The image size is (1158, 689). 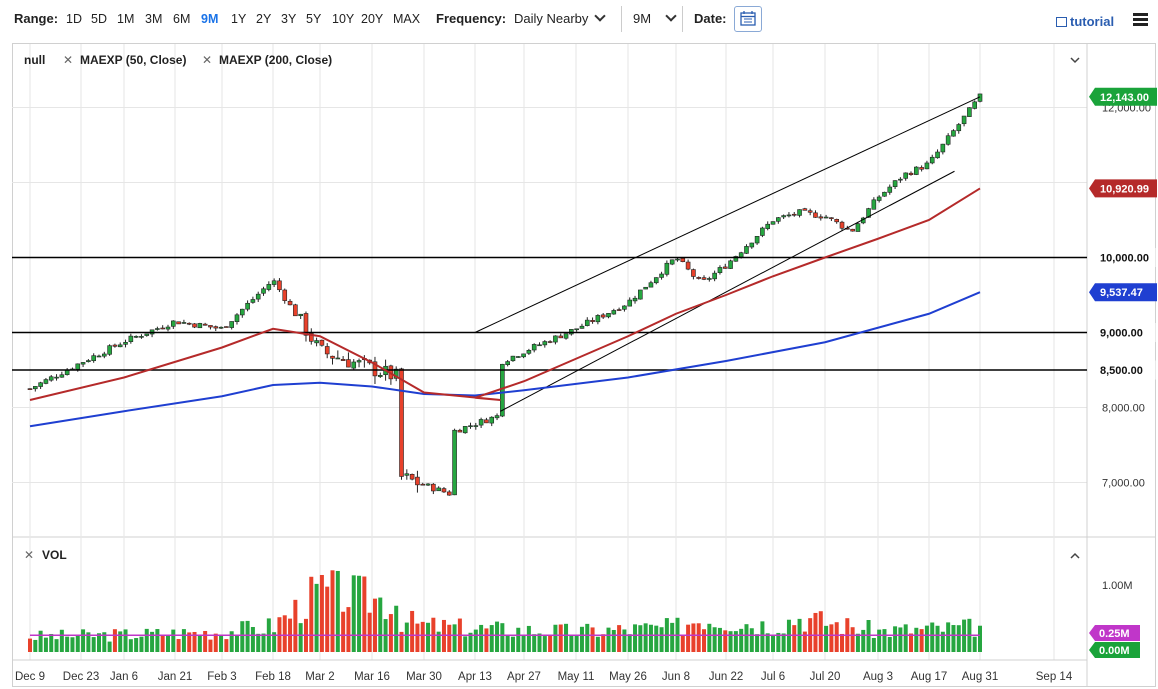 I want to click on calendar-icon, so click(x=748, y=18).